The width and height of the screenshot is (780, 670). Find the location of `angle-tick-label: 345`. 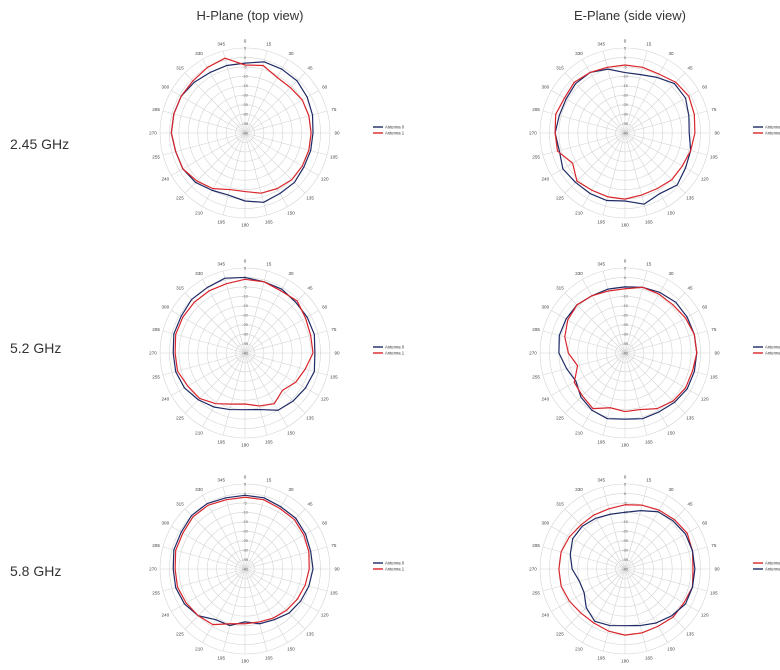

angle-tick-label: 345 is located at coordinates (221, 44).